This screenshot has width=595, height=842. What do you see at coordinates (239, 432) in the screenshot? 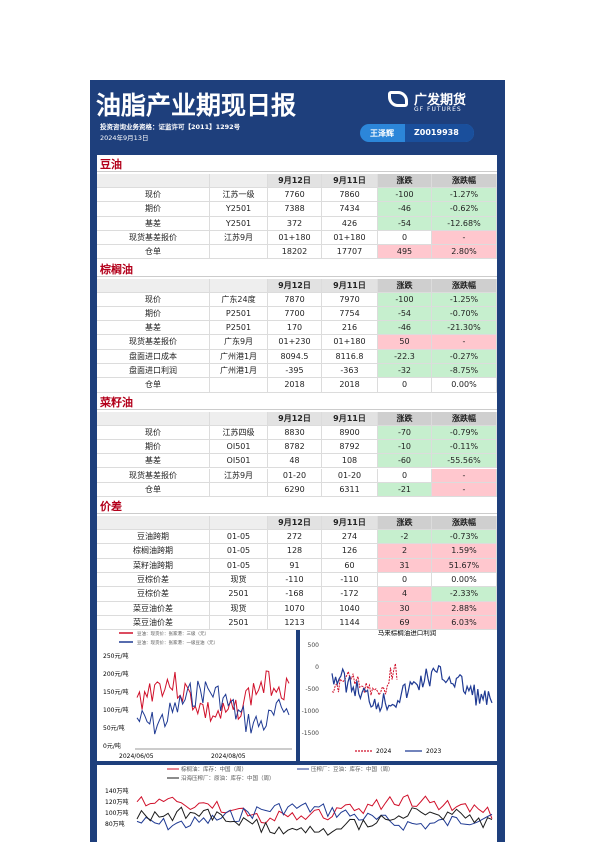
I see `cell-value: 江苏四级` at bounding box center [239, 432].